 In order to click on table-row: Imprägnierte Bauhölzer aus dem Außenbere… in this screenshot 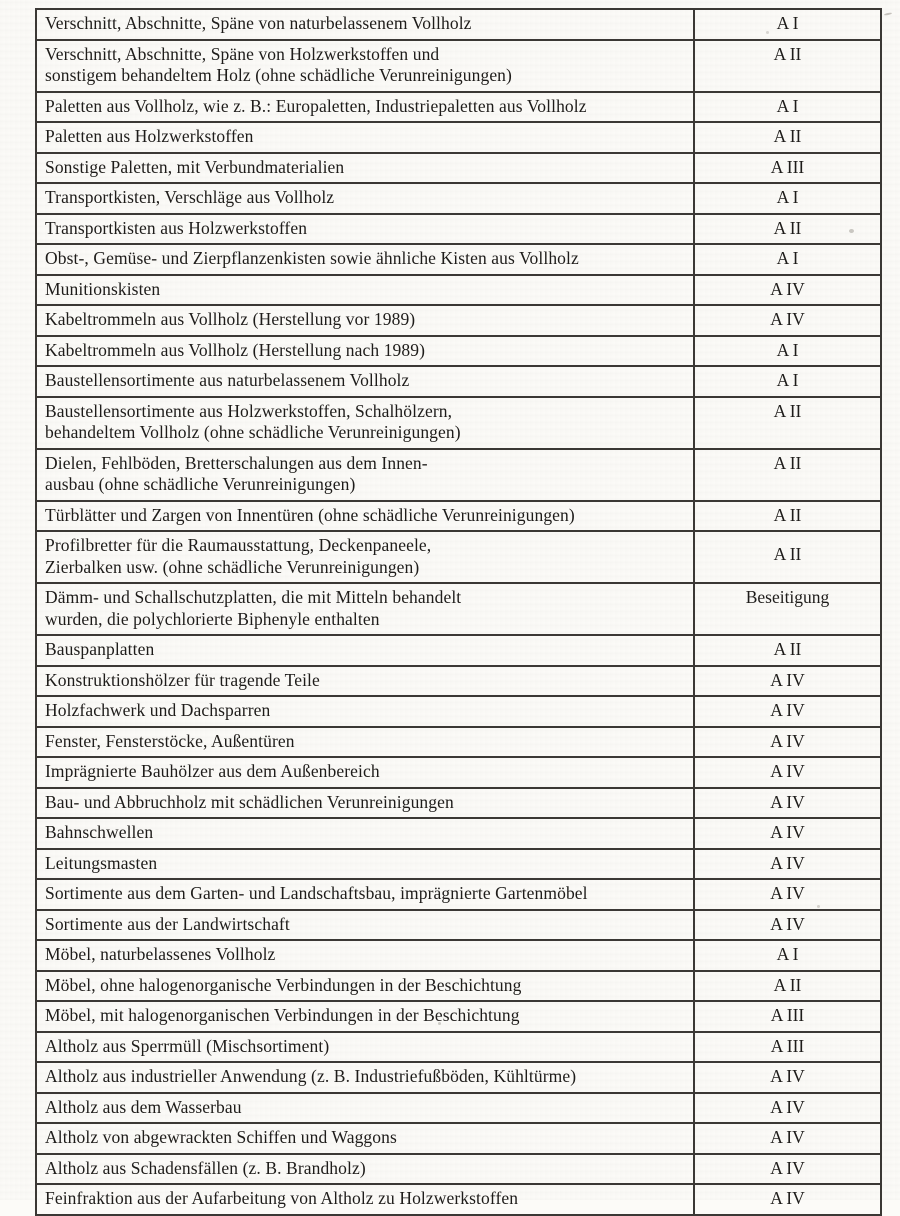, I will do `click(458, 772)`.